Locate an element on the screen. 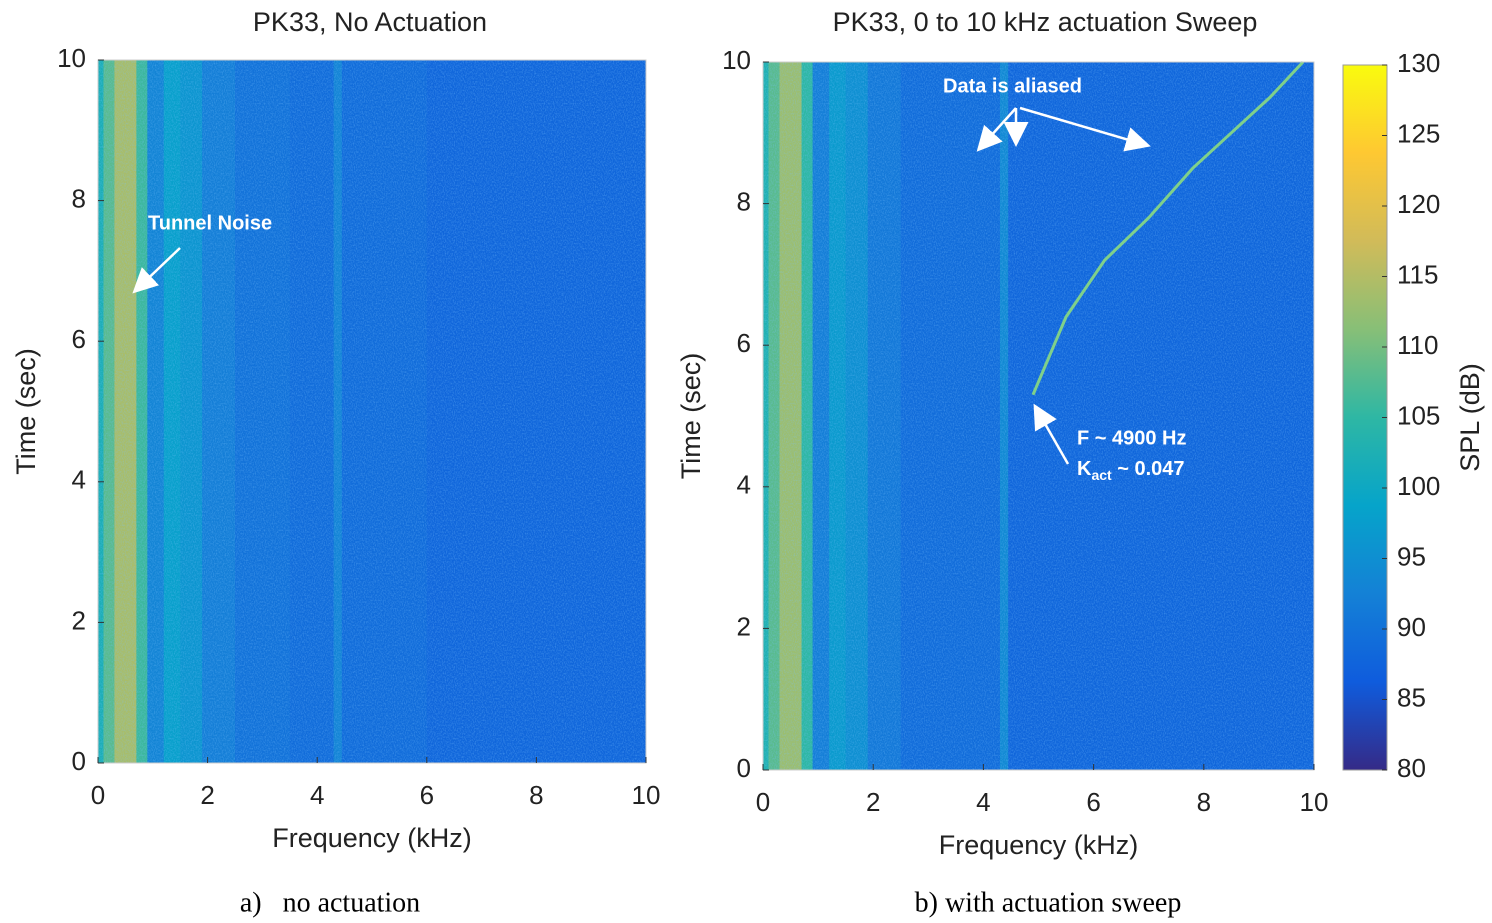 The image size is (1492, 923). colorbar-tick-label: 90 is located at coordinates (1411, 627).